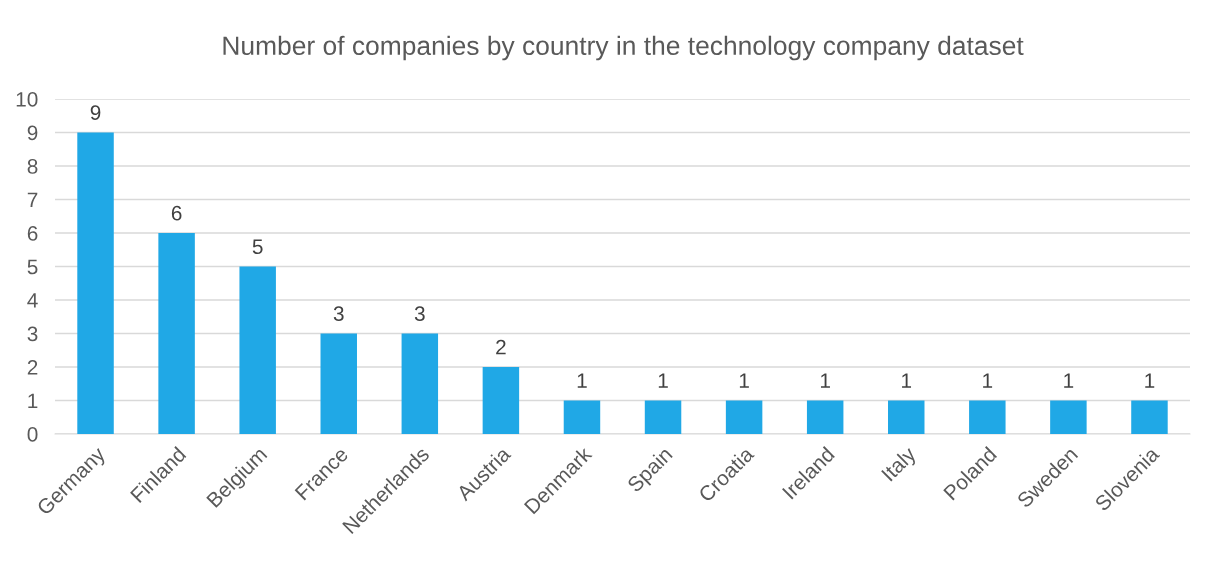 The width and height of the screenshot is (1206, 562). Describe the element at coordinates (32, 434) in the screenshot. I see `y-tick-label: 0` at that location.